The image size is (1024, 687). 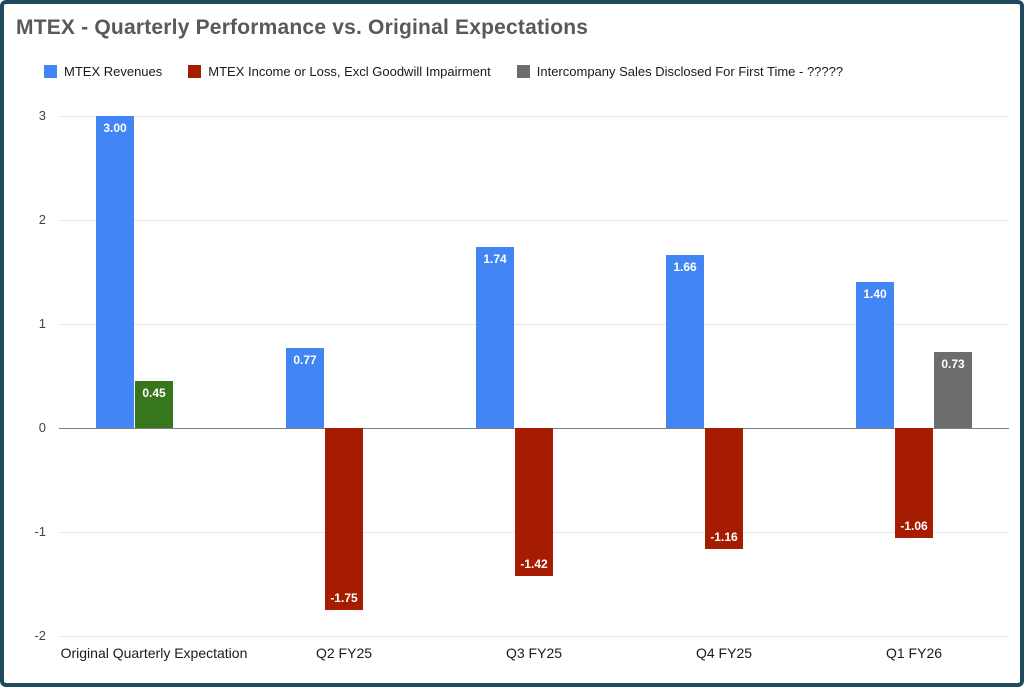 I want to click on y-axis-tick-label: 2, so click(x=42, y=219).